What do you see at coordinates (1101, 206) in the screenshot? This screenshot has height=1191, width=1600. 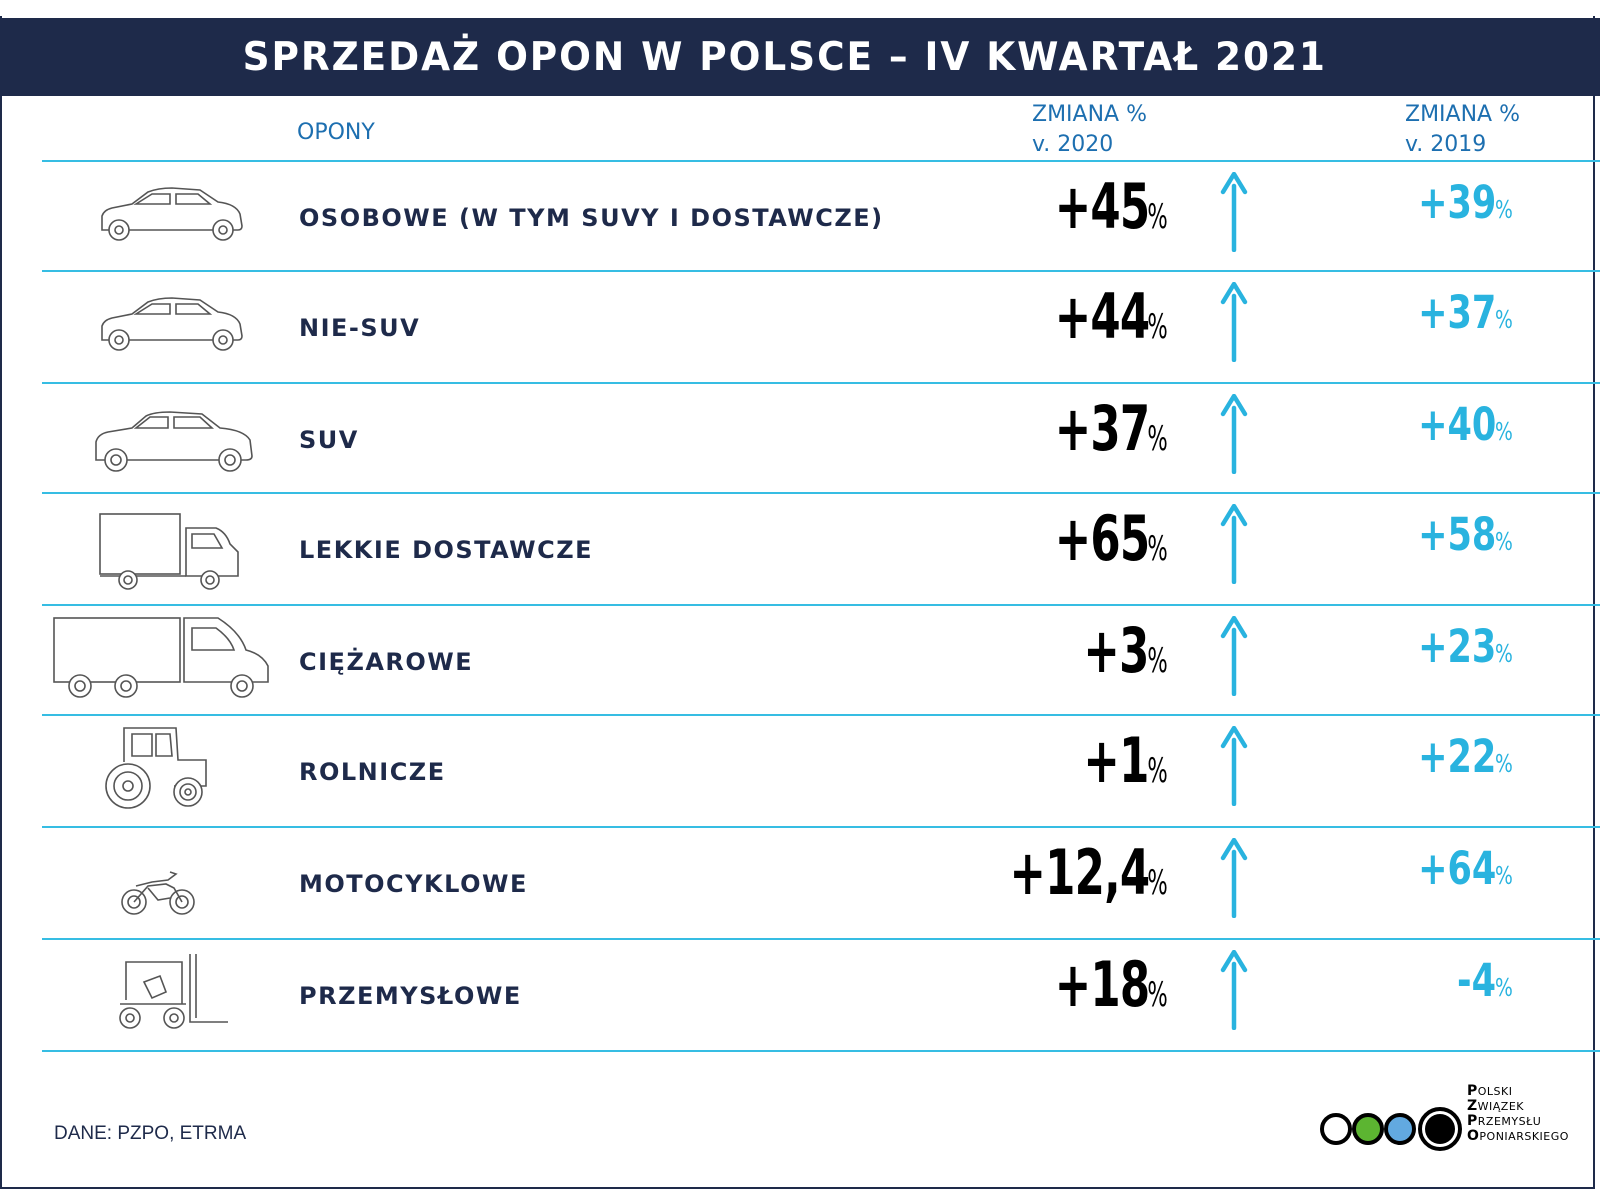 I see `change-2020-number: +45` at bounding box center [1101, 206].